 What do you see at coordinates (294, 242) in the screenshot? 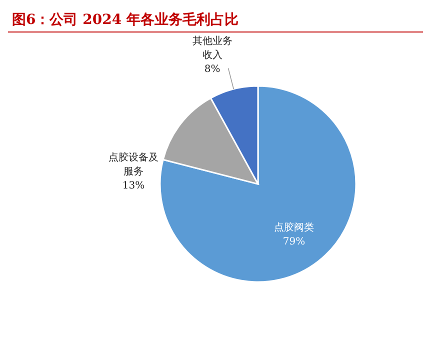
I see `data-label: 79%` at bounding box center [294, 242].